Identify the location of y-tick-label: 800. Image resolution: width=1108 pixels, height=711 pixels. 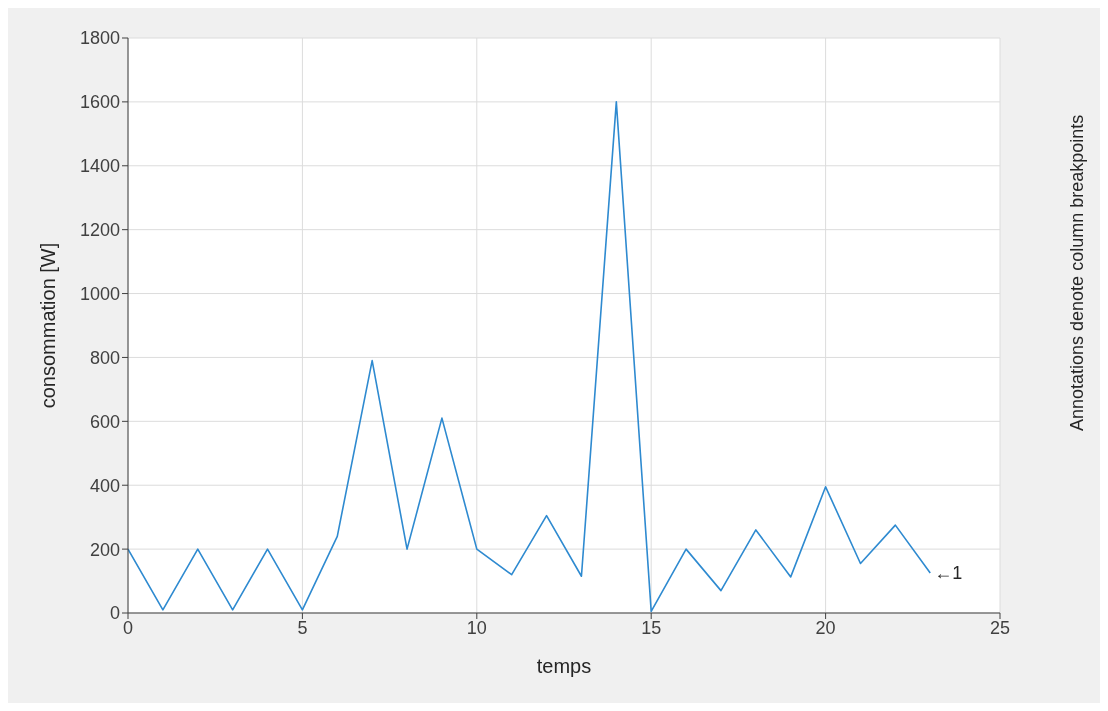
(104, 357).